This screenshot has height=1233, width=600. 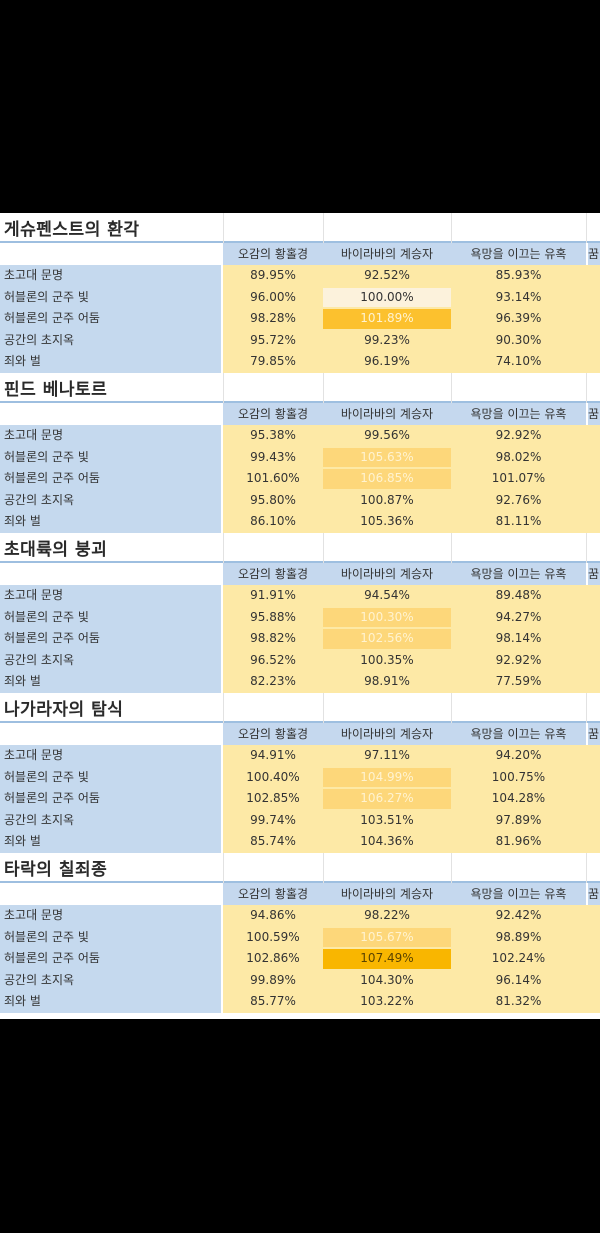 What do you see at coordinates (518, 819) in the screenshot?
I see `value-cell: 97.89%` at bounding box center [518, 819].